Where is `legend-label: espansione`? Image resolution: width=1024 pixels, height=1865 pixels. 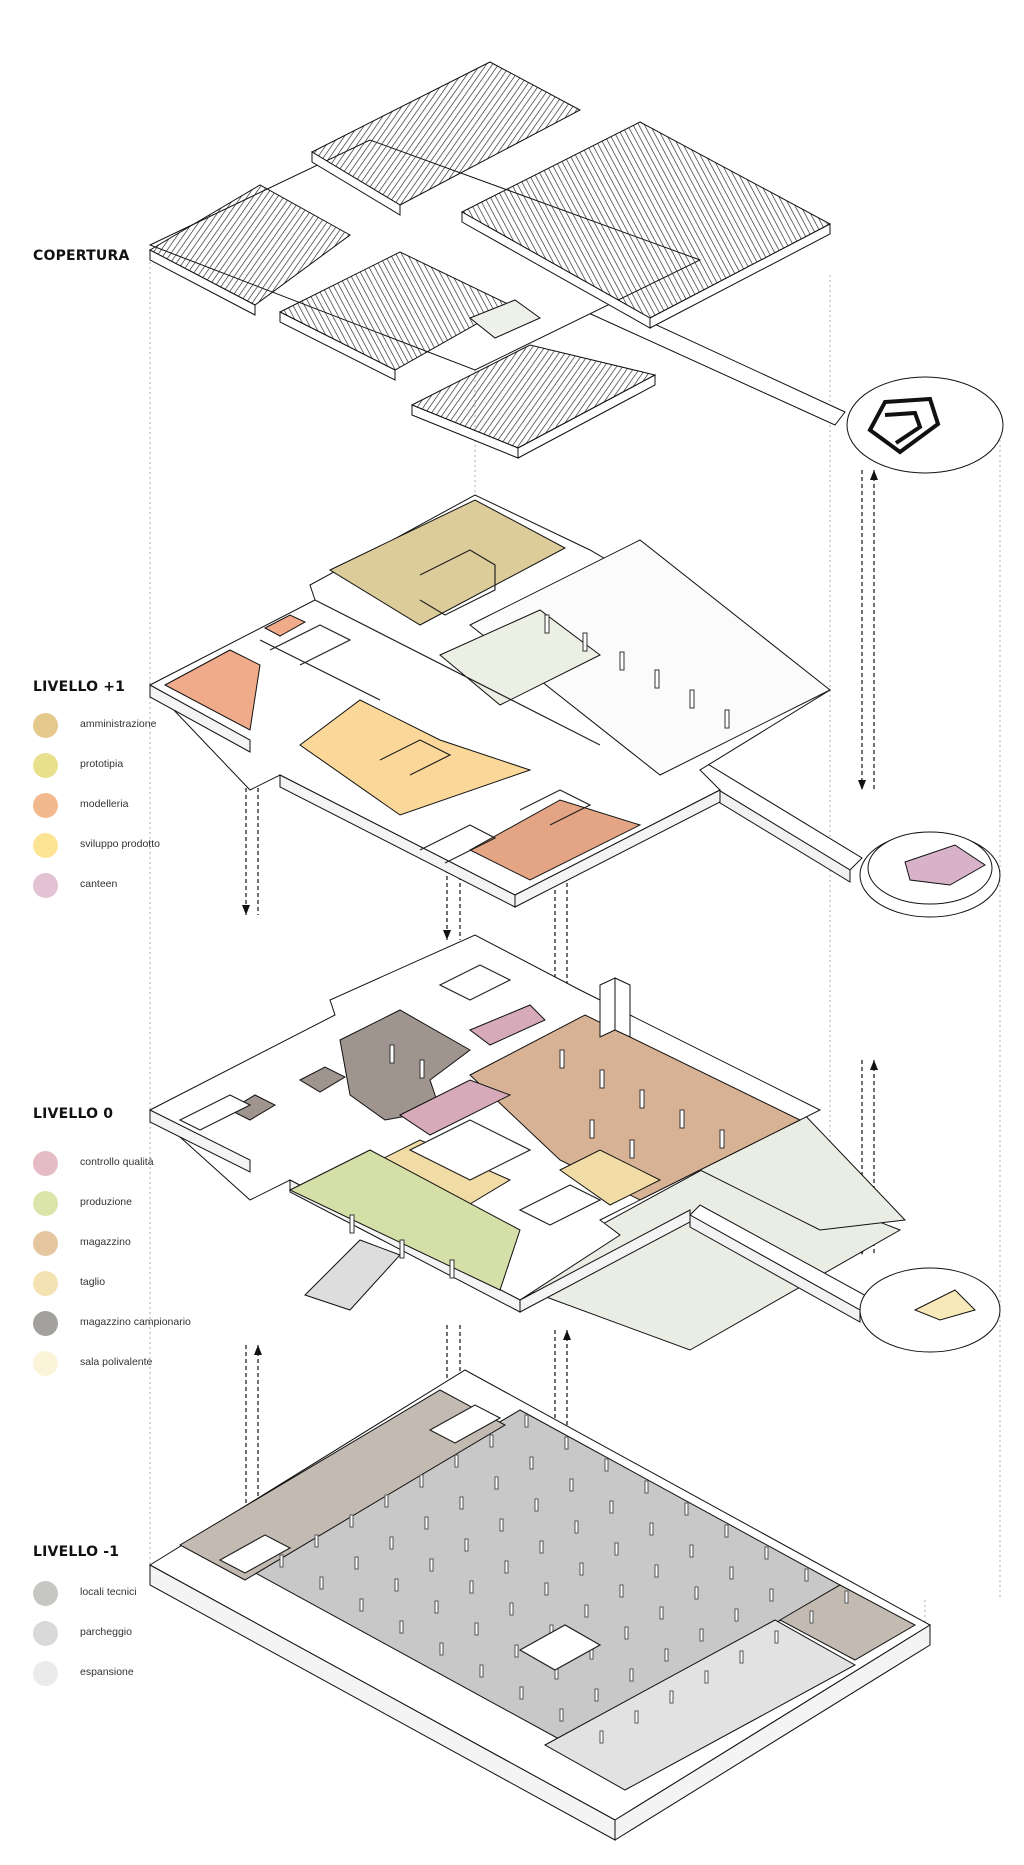
legend-label: espansione is located at coordinates (107, 1672).